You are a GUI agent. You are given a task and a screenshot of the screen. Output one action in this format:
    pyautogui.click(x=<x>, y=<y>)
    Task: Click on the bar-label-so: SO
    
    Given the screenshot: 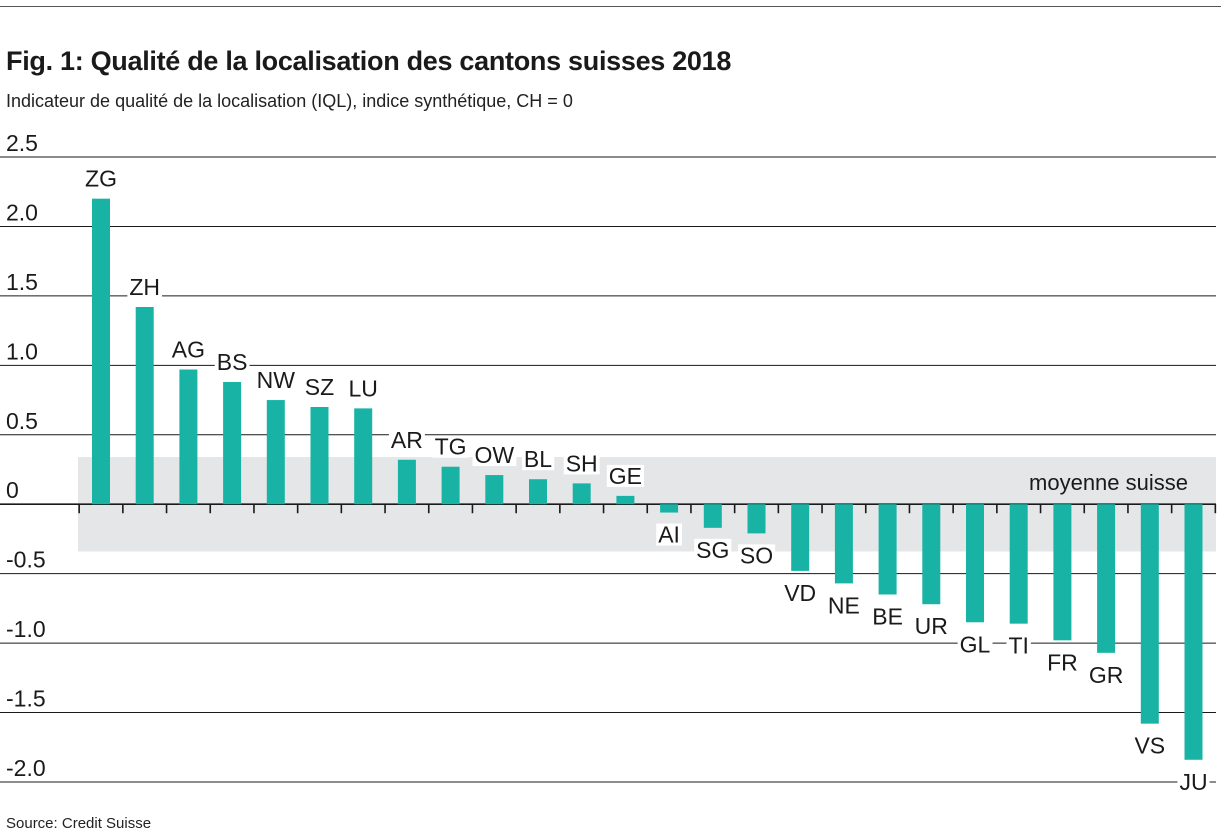 What is the action you would take?
    pyautogui.click(x=756, y=555)
    